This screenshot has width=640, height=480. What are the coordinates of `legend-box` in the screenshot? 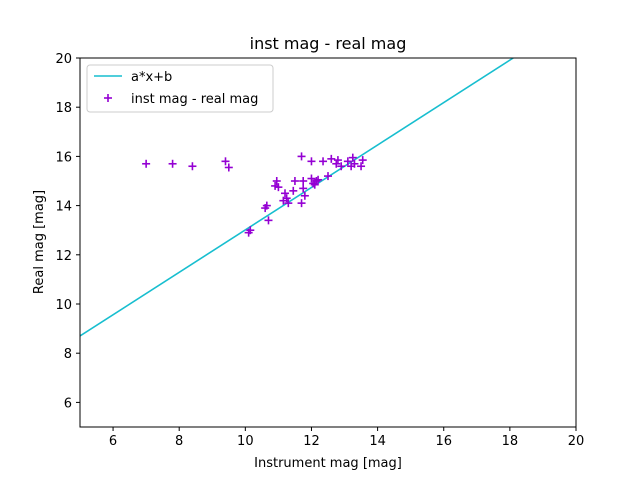 It's located at (180, 88).